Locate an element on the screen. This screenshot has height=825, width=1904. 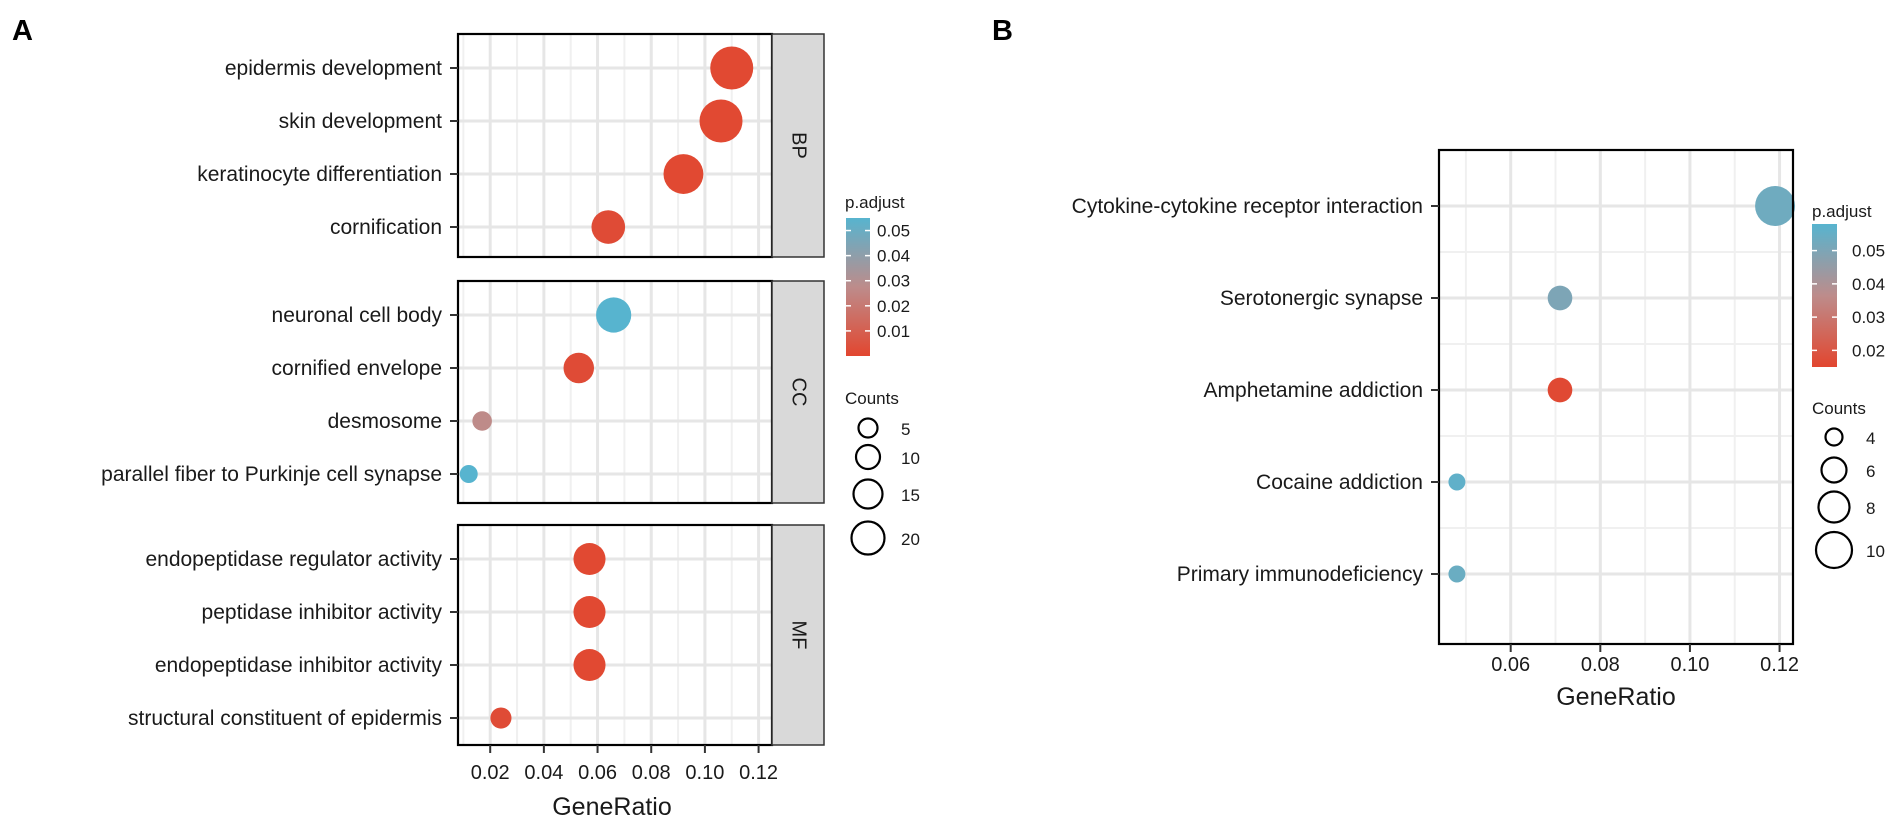
size-key-label: 5 is located at coordinates (905, 429).